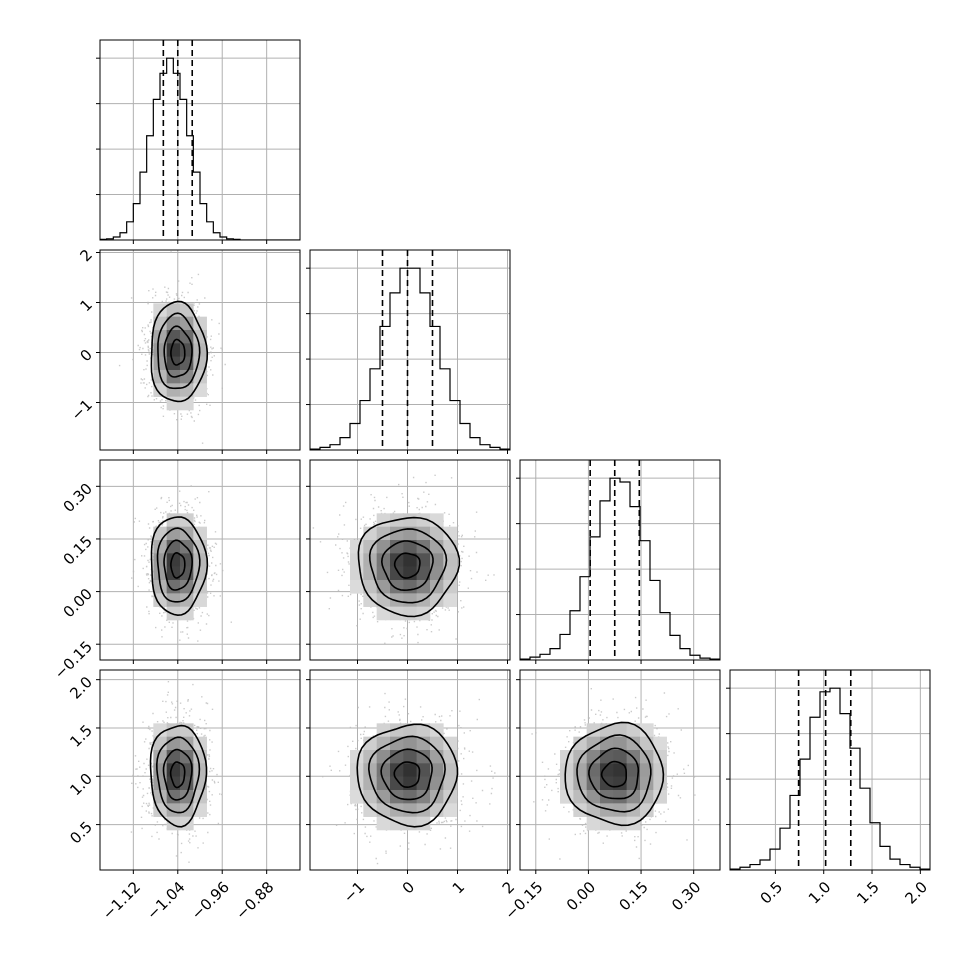 The height and width of the screenshot is (970, 970). What do you see at coordinates (86, 255) in the screenshot?
I see `y-tick-label: 2` at bounding box center [86, 255].